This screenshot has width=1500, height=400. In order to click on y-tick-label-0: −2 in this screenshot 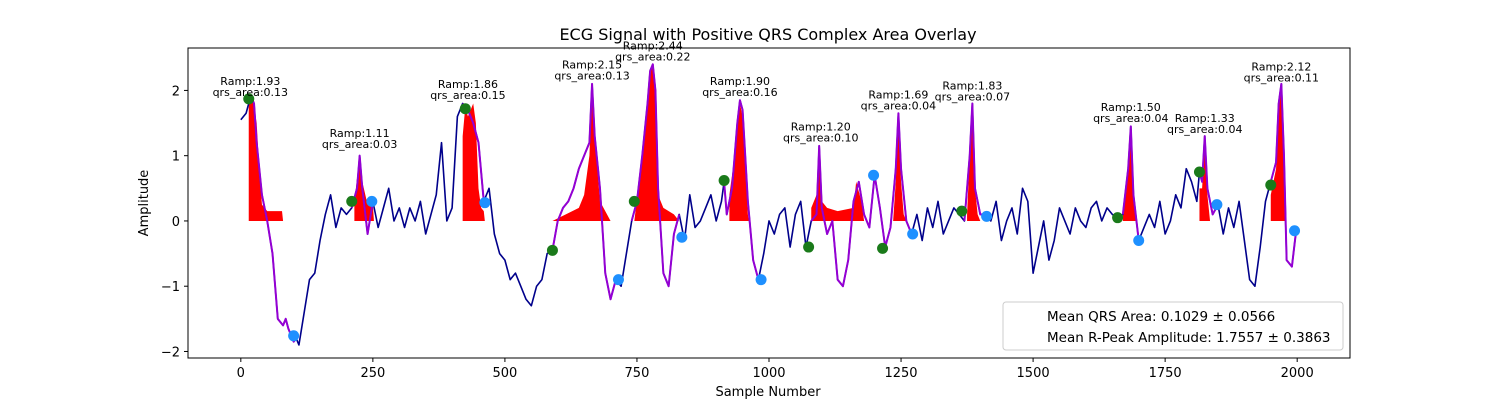, I will do `click(170, 352)`.